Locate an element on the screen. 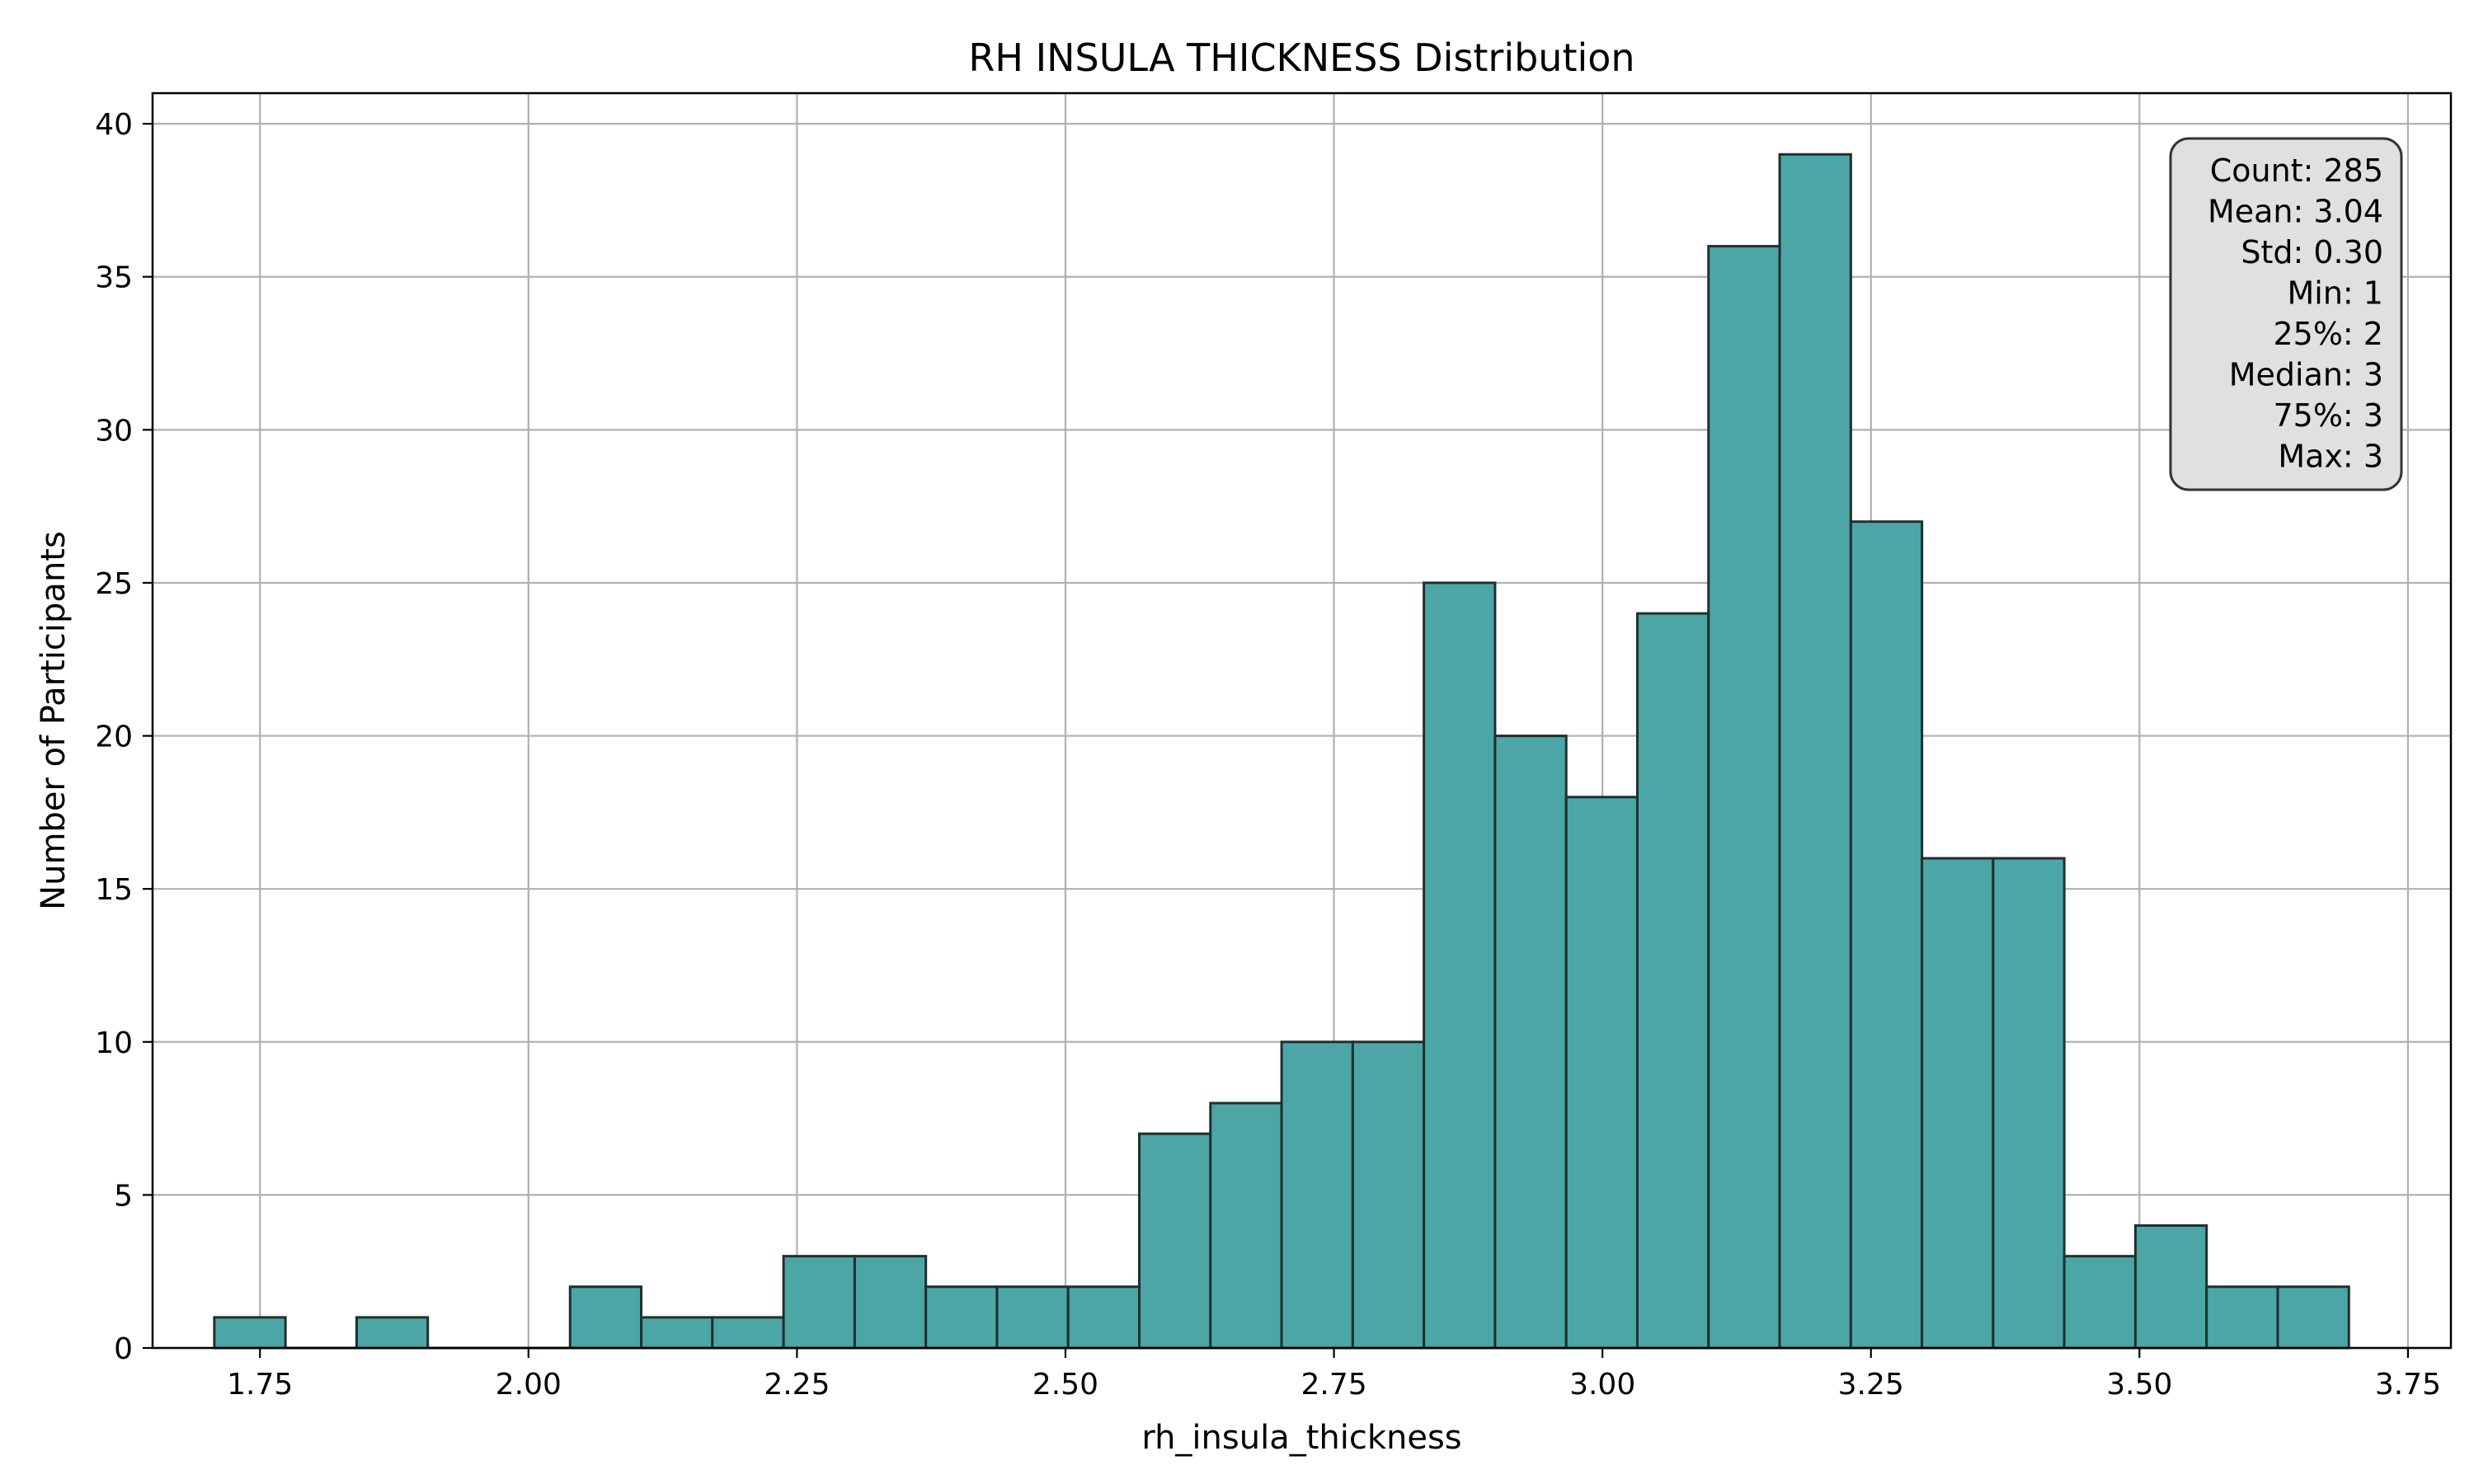 This screenshot has width=2474, height=1484. stats-line: 25%: 2 is located at coordinates (2328, 334).